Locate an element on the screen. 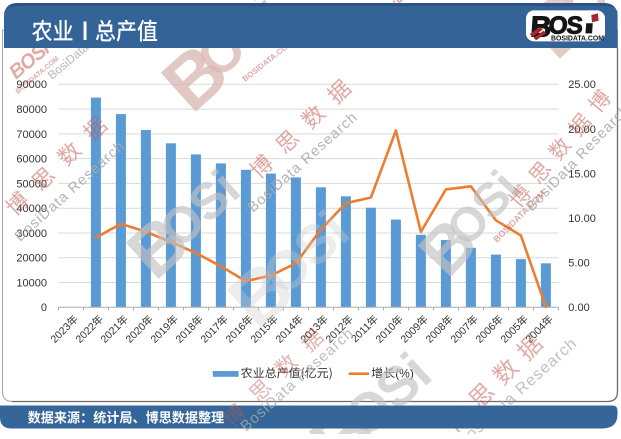  svg-text: 30000 is located at coordinates (31, 234).